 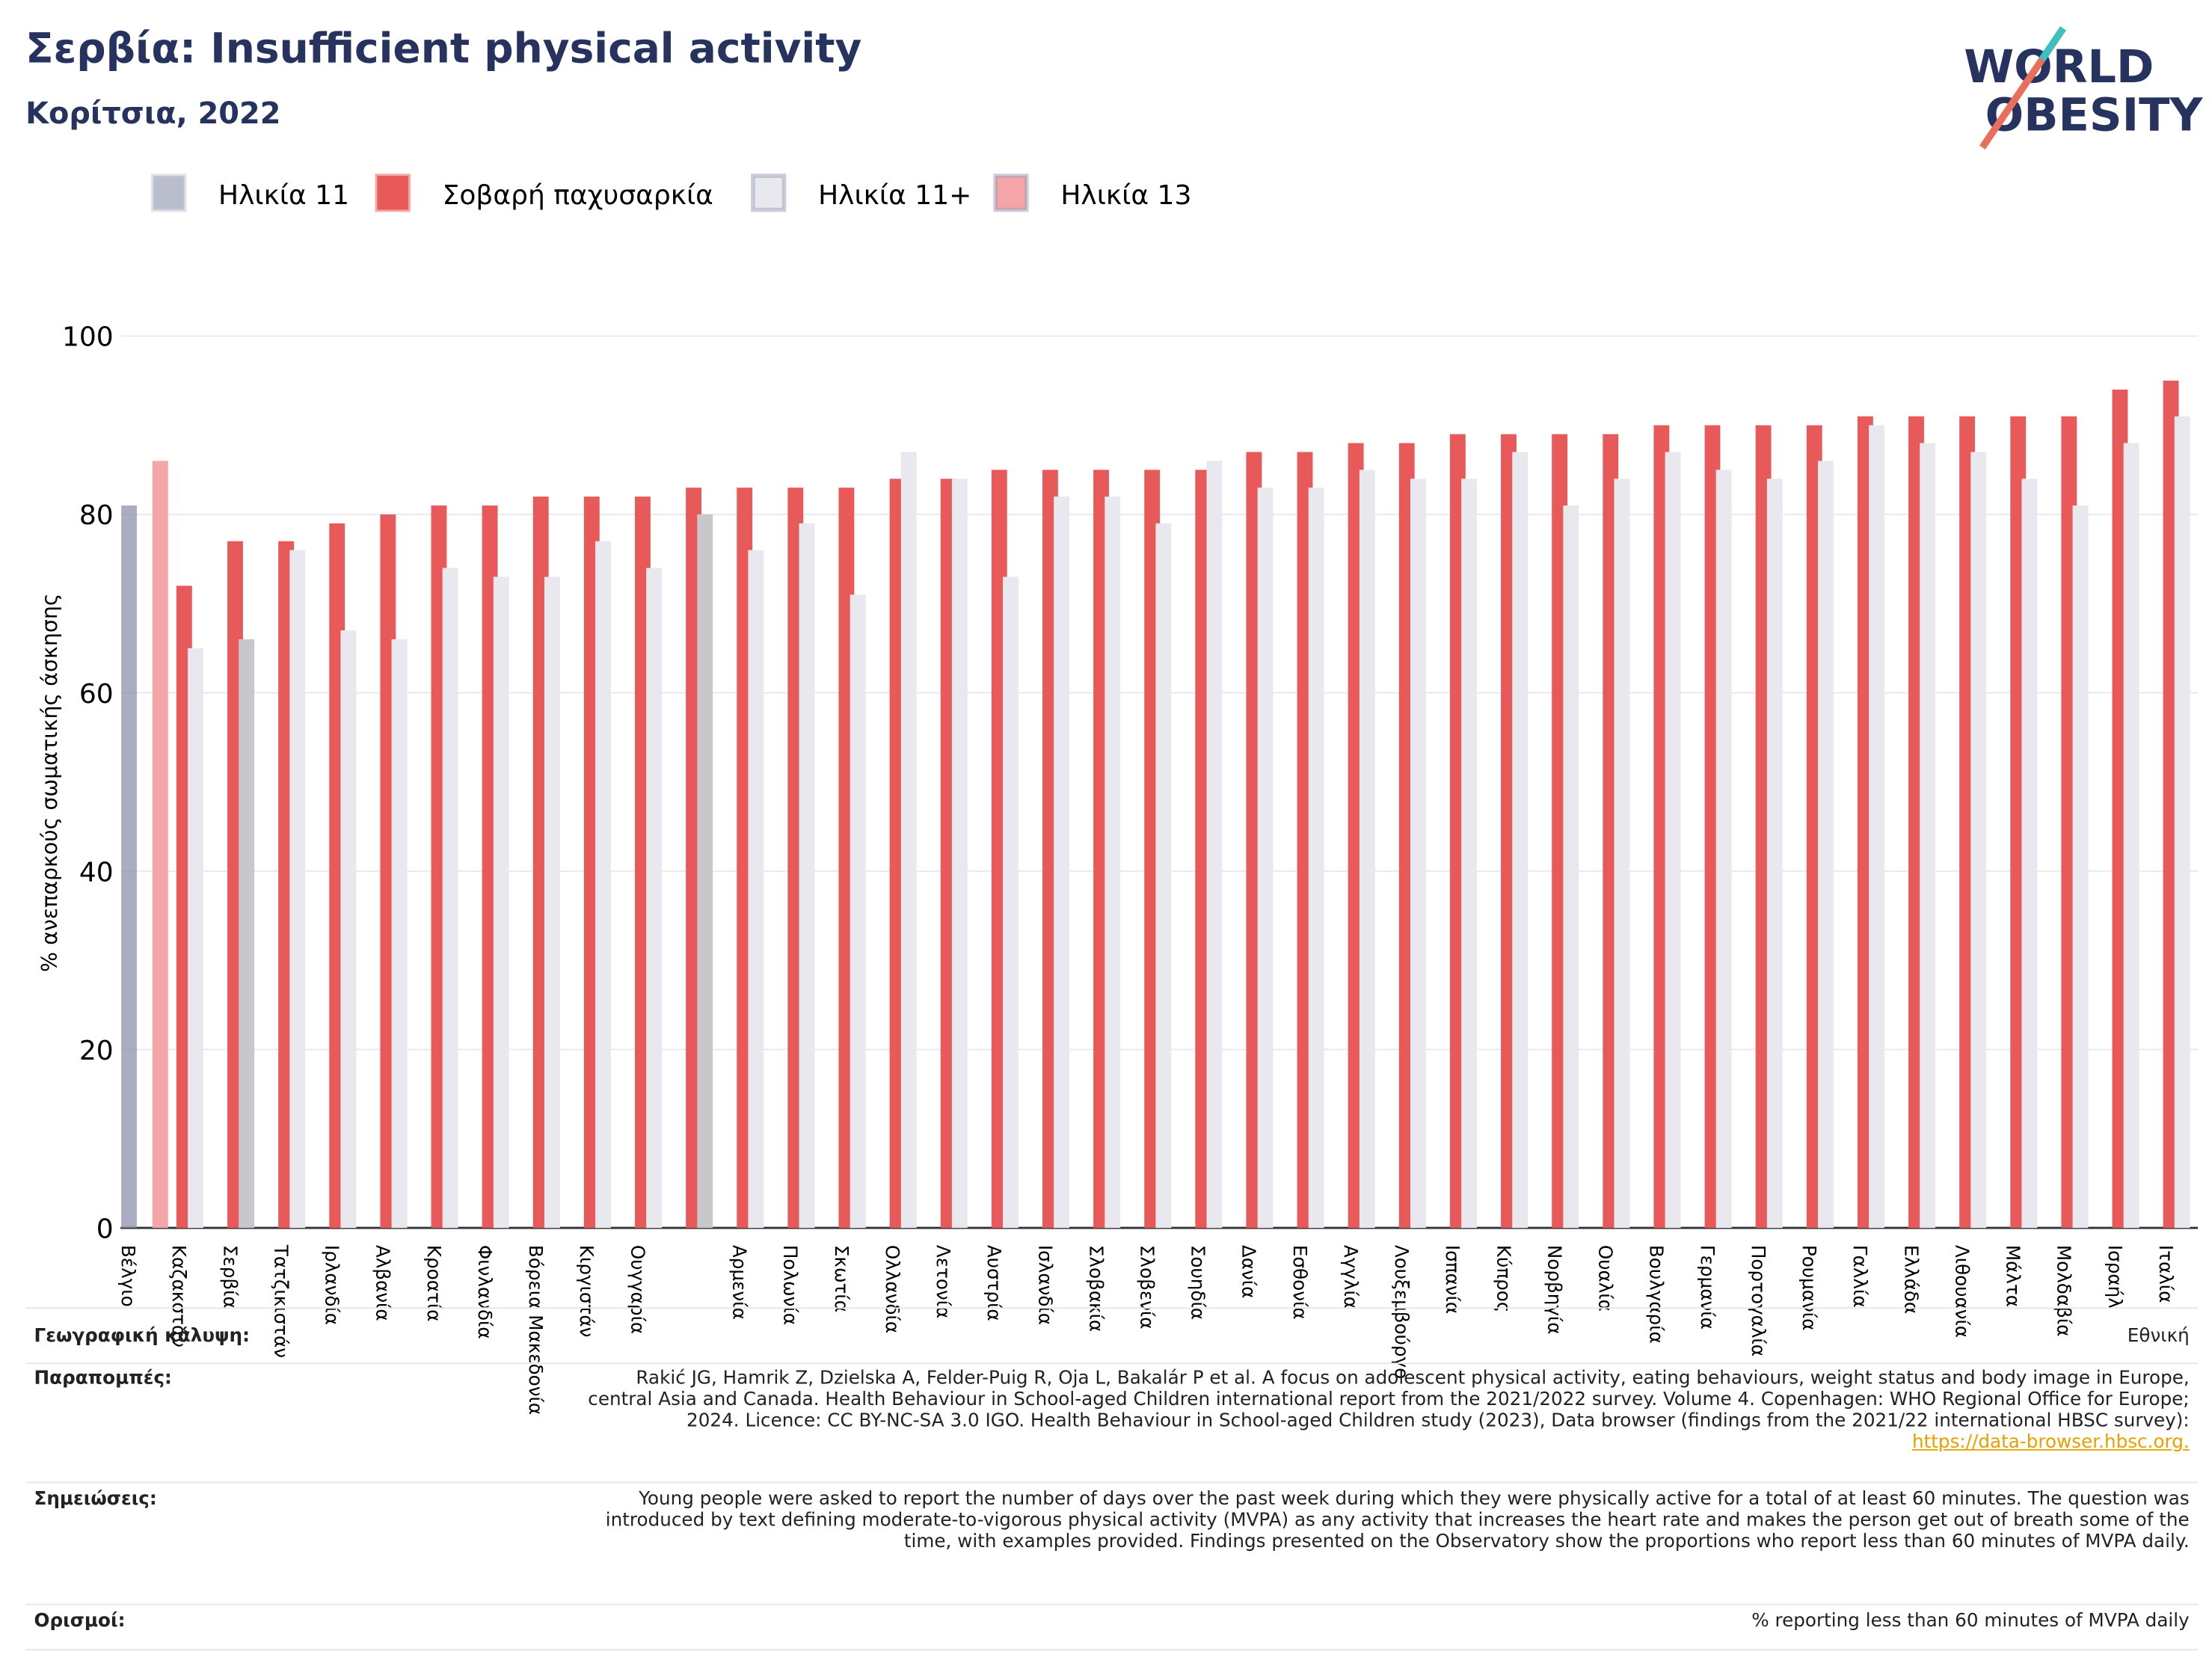 What do you see at coordinates (434, 1284) in the screenshot?
I see `x-tick-label: Κροατία` at bounding box center [434, 1284].